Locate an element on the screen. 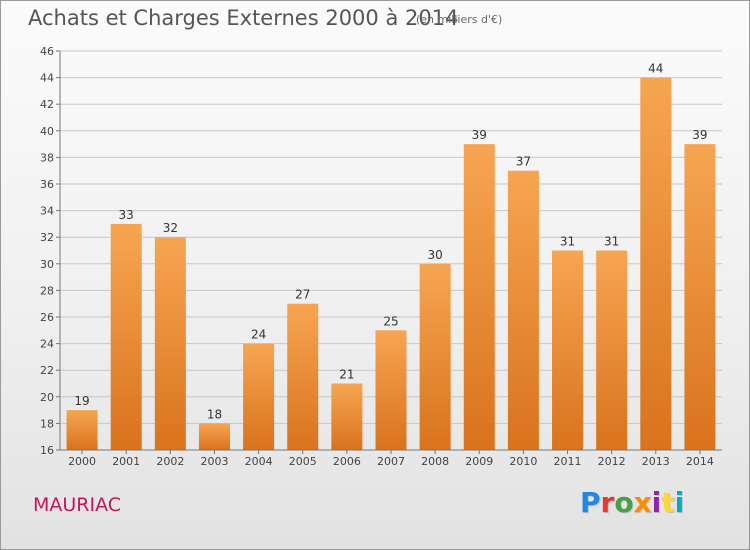 The image size is (750, 550). x-tick-label: 2011 is located at coordinates (568, 461).